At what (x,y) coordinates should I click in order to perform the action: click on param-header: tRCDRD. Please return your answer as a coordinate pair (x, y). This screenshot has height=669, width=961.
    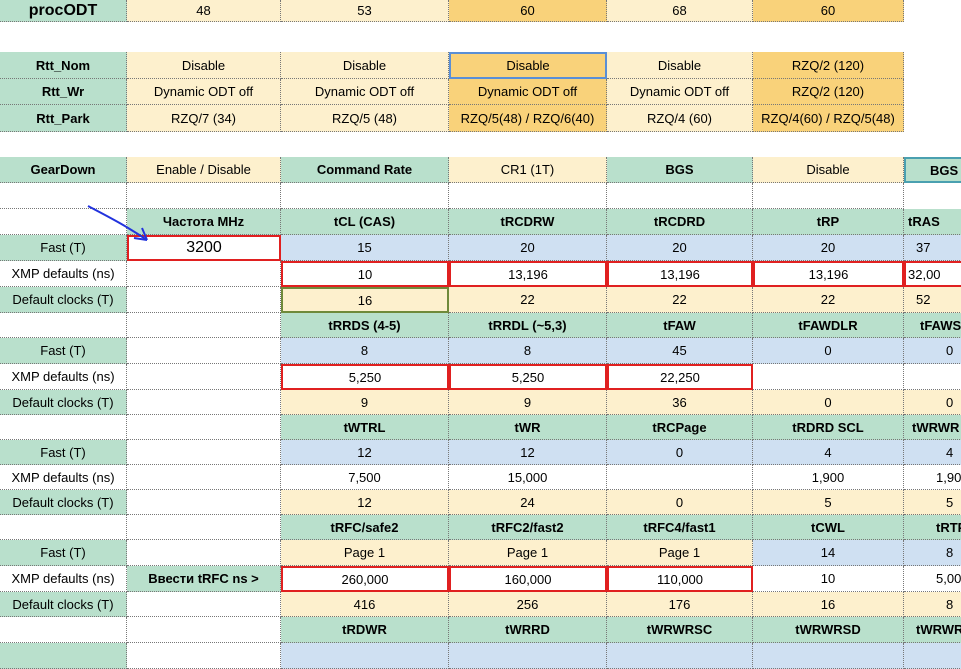
    Looking at the image, I should click on (680, 222).